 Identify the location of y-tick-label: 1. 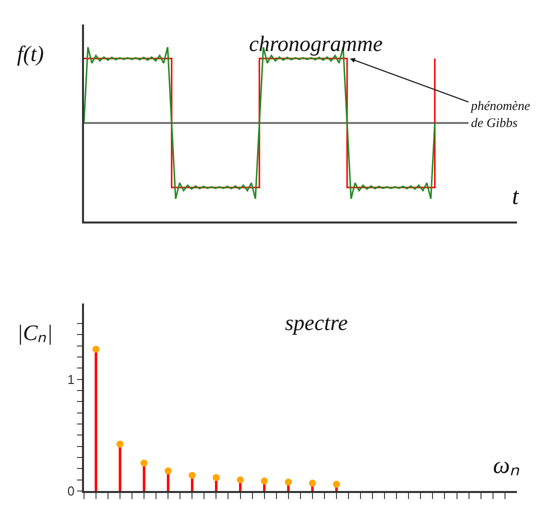
(71, 379).